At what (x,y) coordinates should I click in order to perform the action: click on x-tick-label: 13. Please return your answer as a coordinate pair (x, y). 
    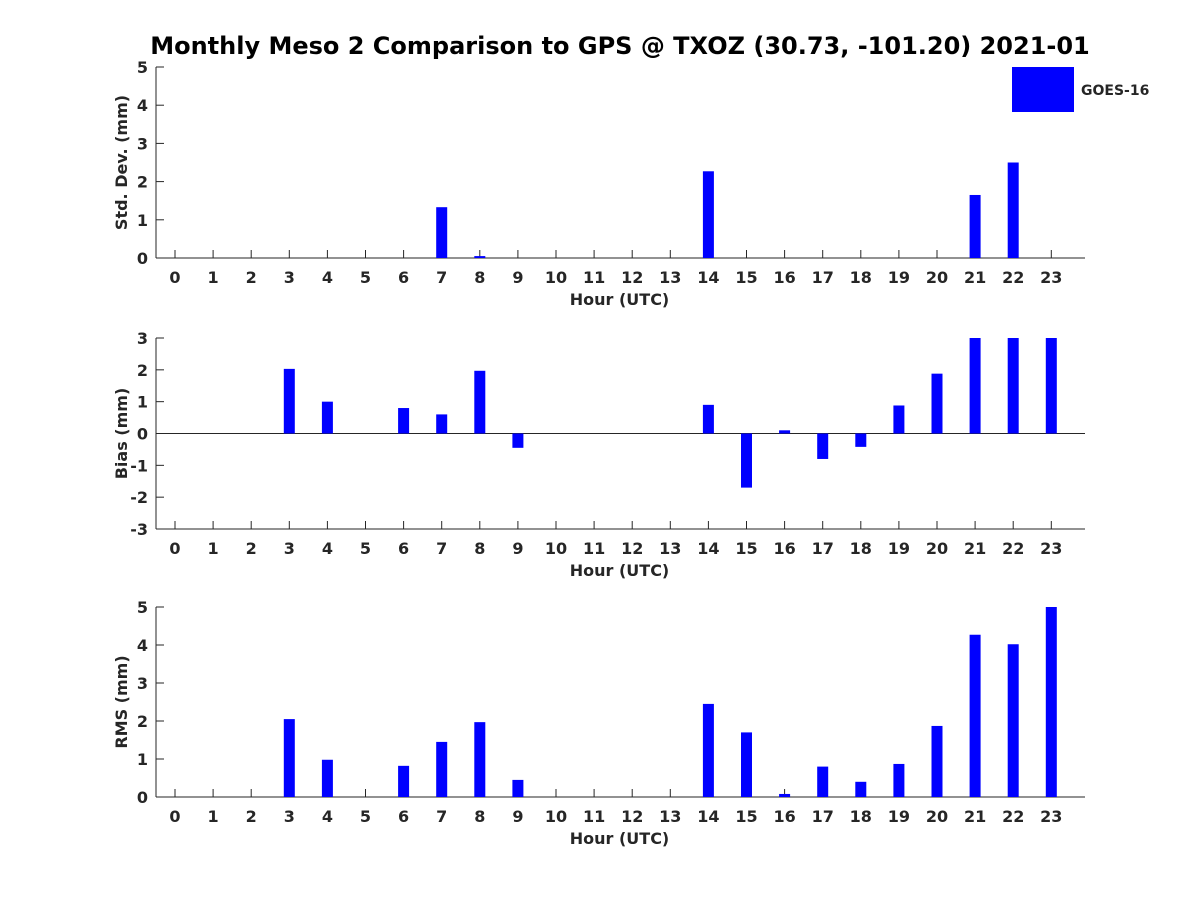
    Looking at the image, I should click on (670, 548).